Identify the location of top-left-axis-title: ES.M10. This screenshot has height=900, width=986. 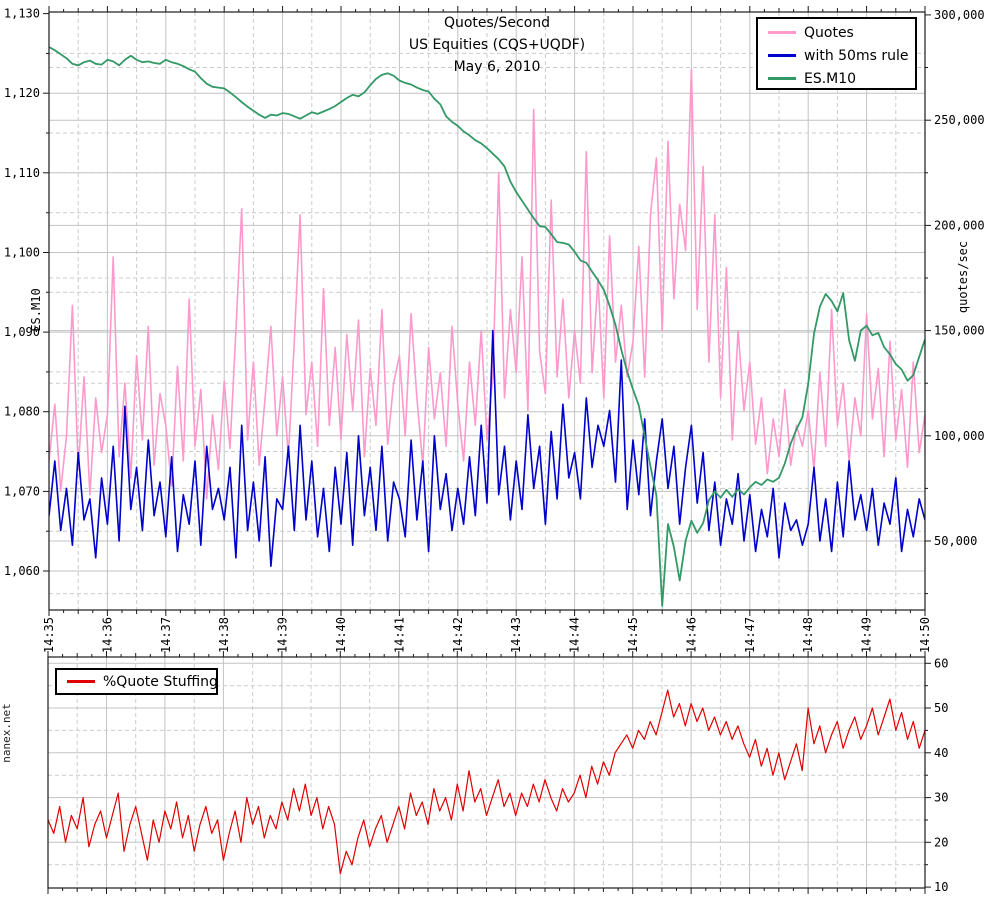
(36, 309).